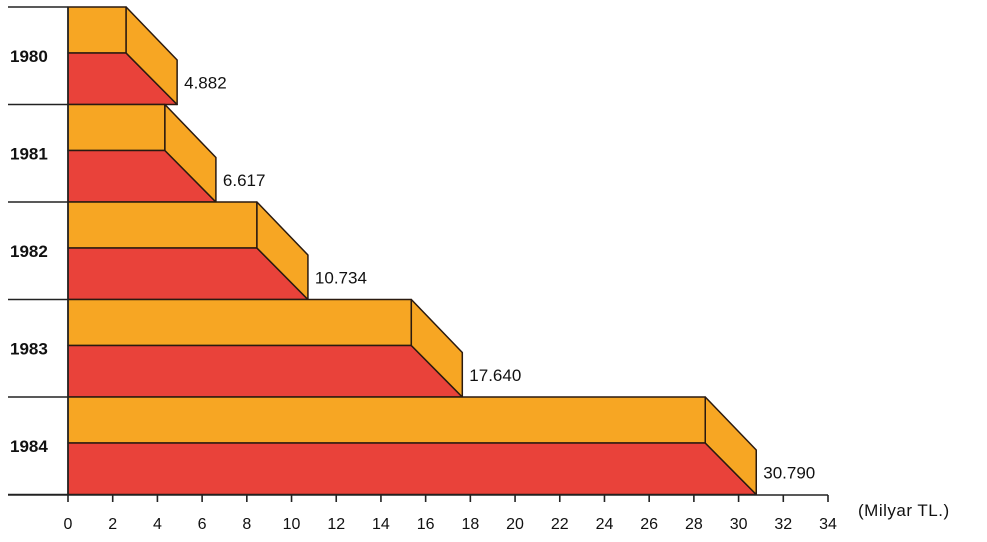 The image size is (987, 542). I want to click on bar-1983-front-face, so click(265, 371).